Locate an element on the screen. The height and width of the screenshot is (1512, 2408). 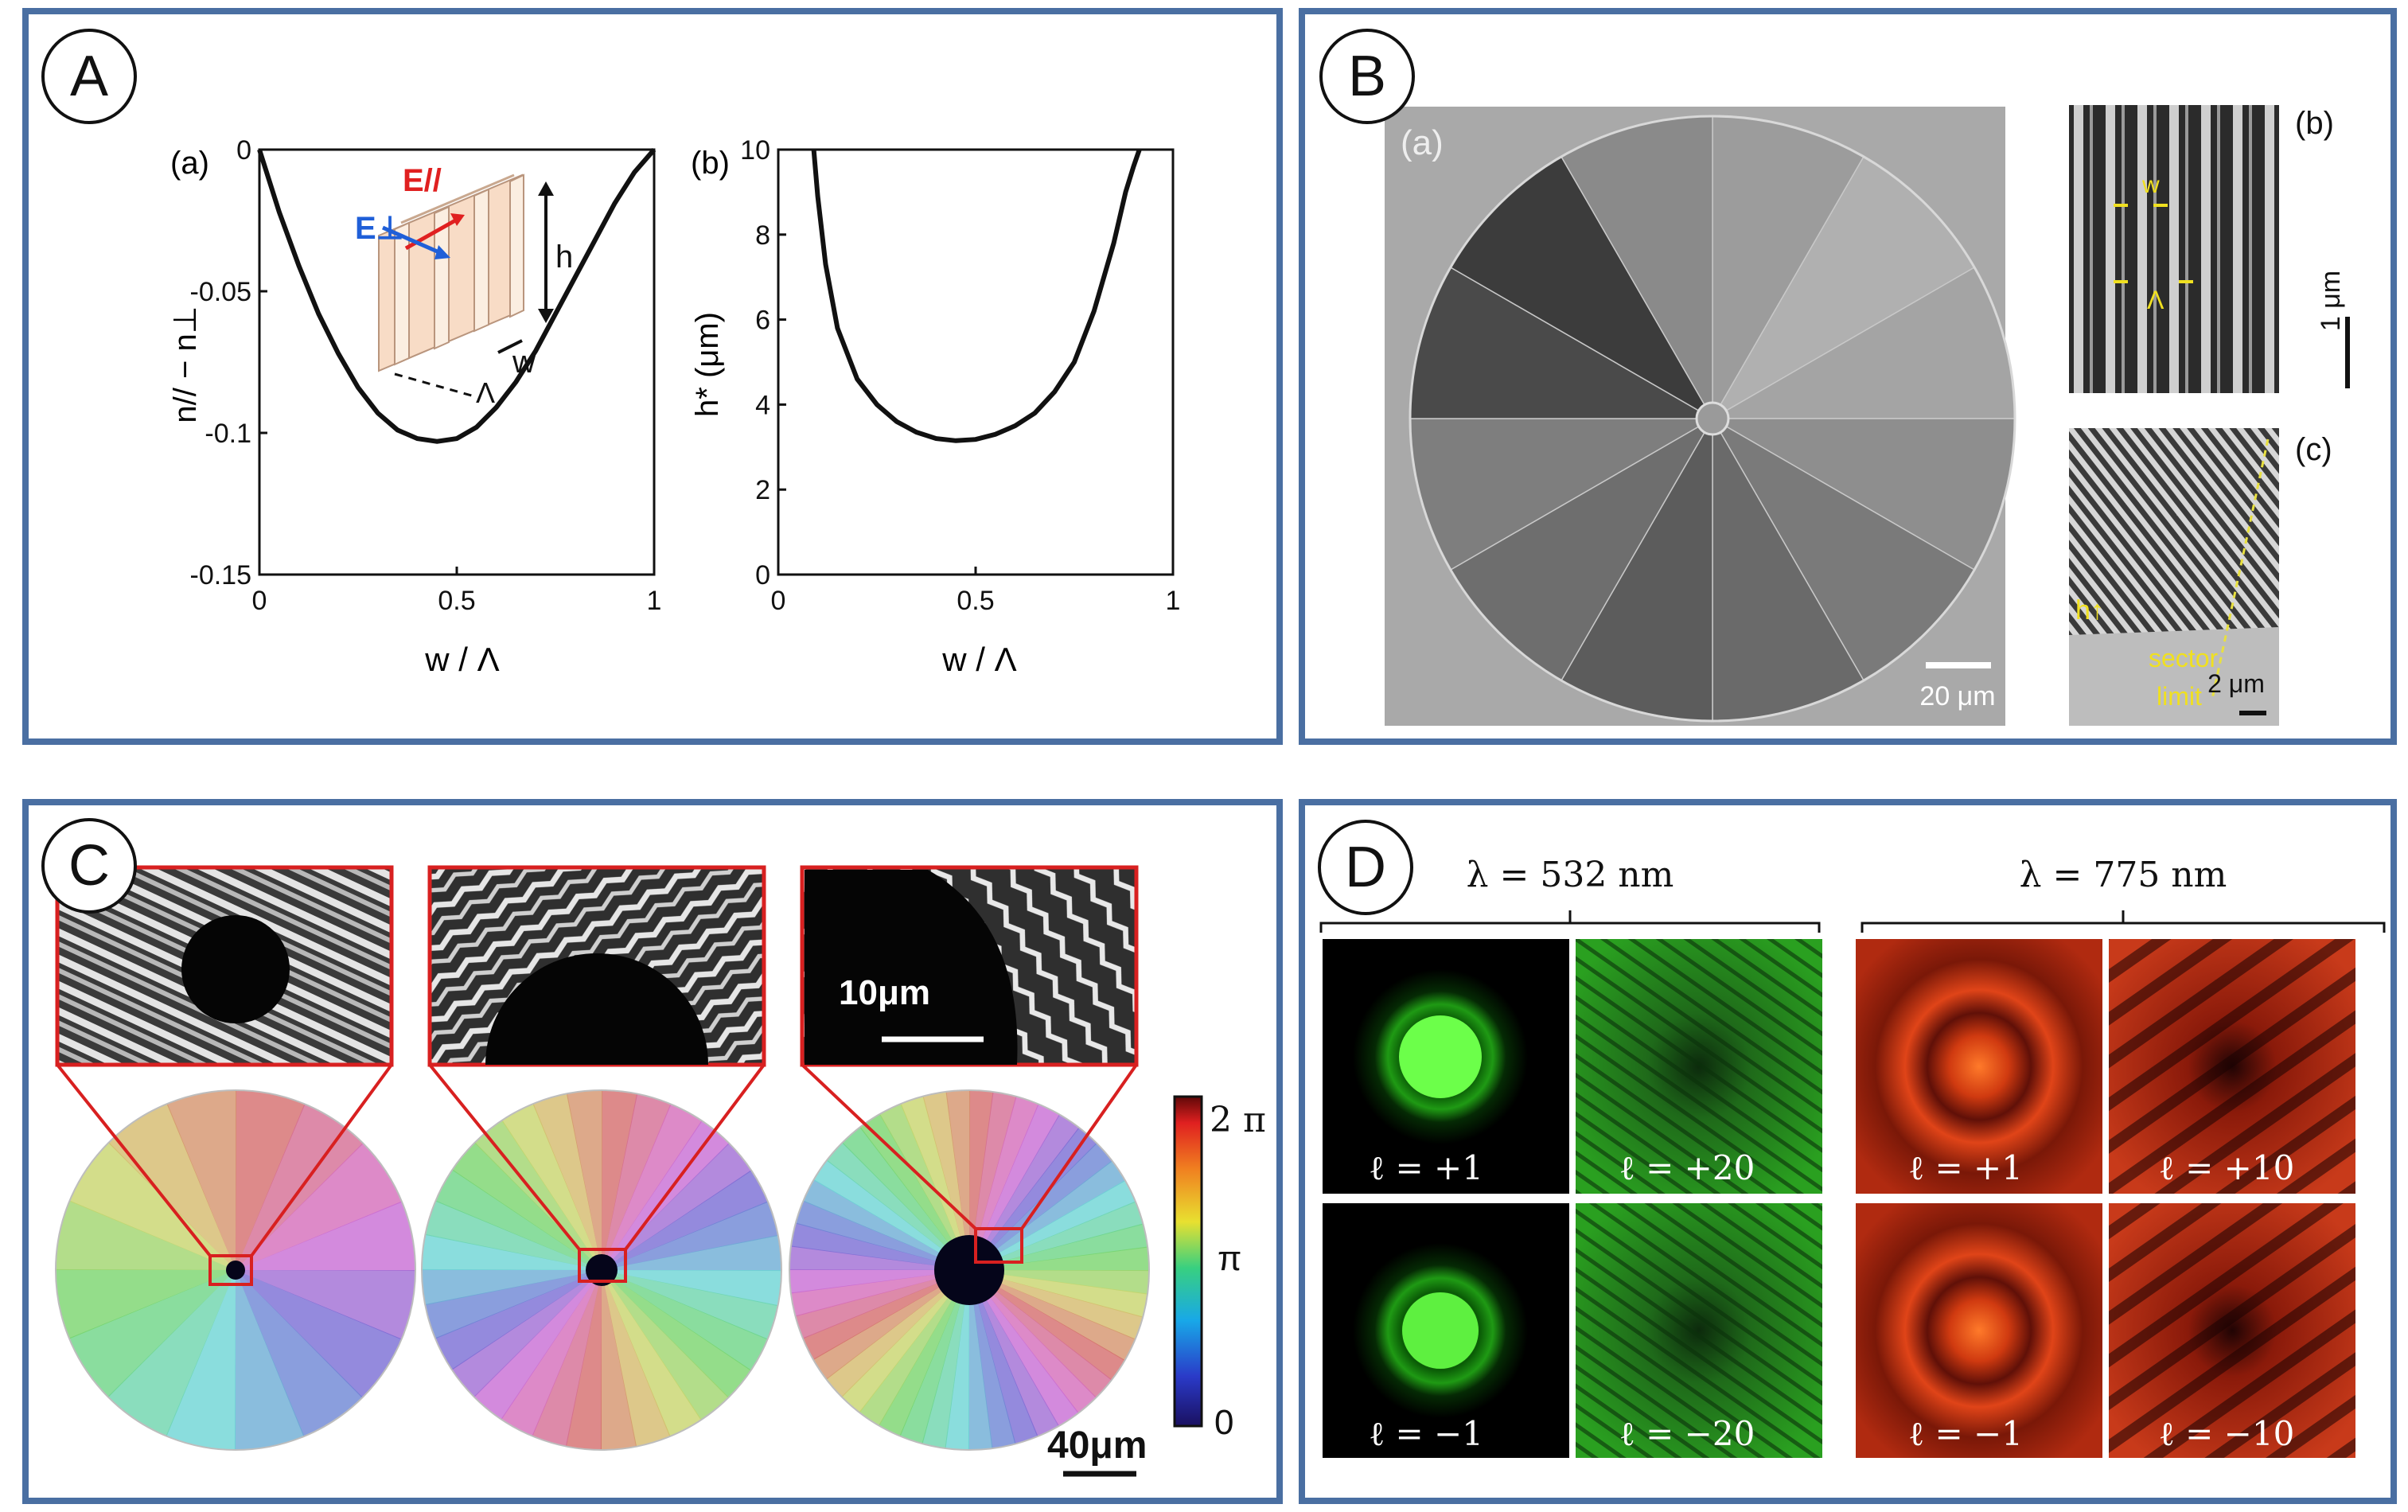
chart-b-ytick-label: 4 is located at coordinates (762, 405).